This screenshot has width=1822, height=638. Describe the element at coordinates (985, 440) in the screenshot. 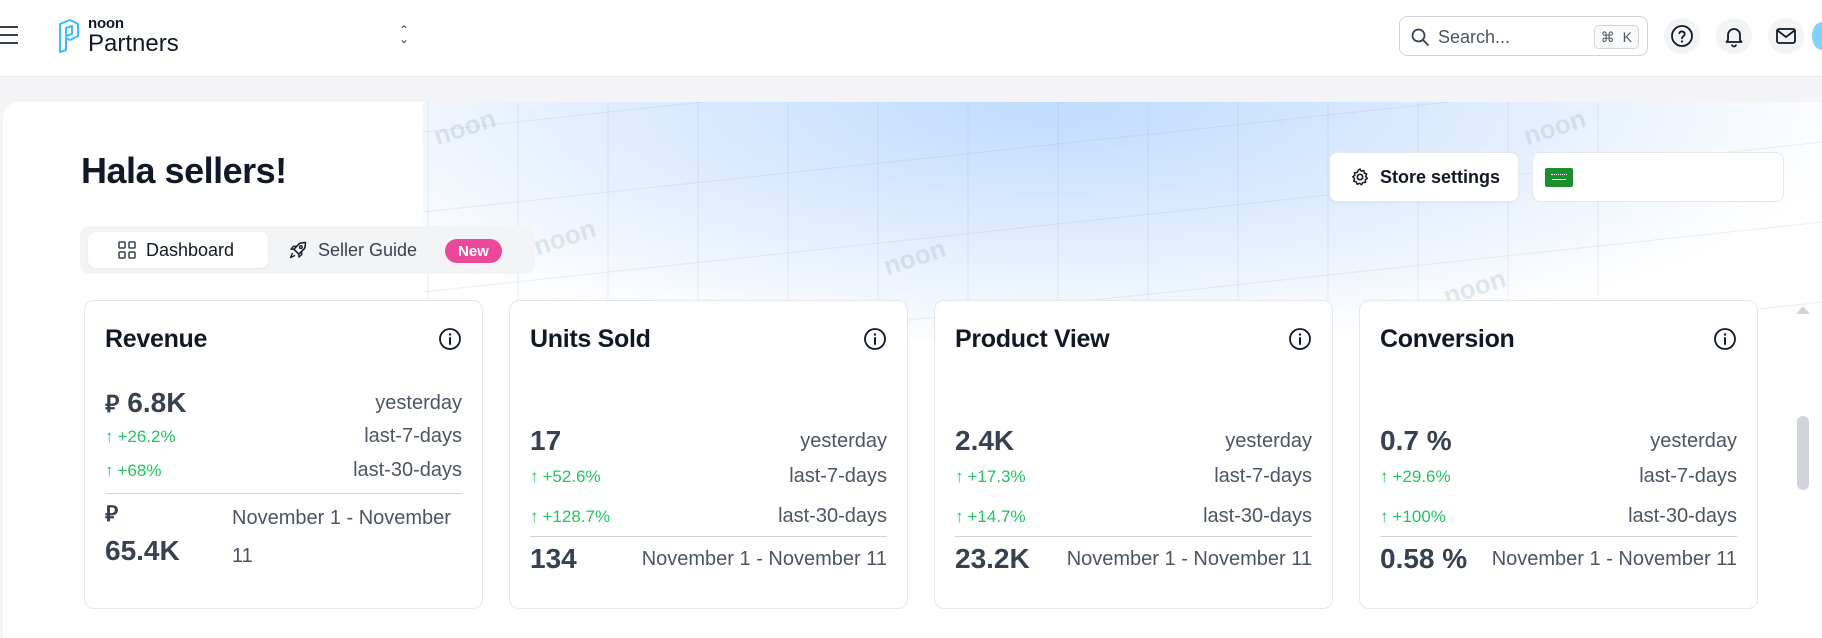

I see `yesterday-value: 2.4K` at that location.